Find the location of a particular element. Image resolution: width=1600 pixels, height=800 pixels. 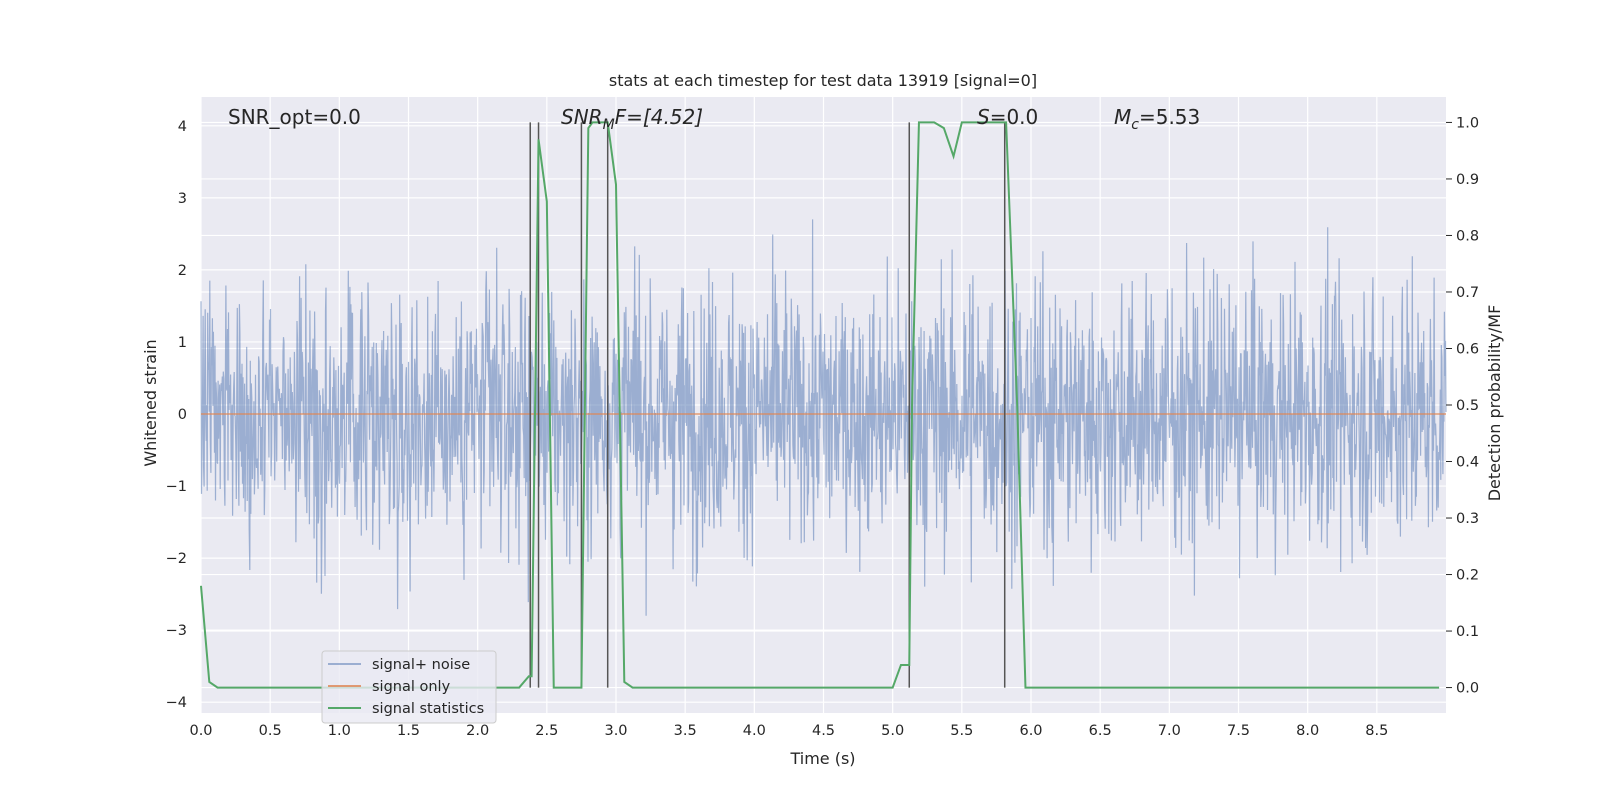

annotation-s: S=0.0 is located at coordinates (1007, 117).